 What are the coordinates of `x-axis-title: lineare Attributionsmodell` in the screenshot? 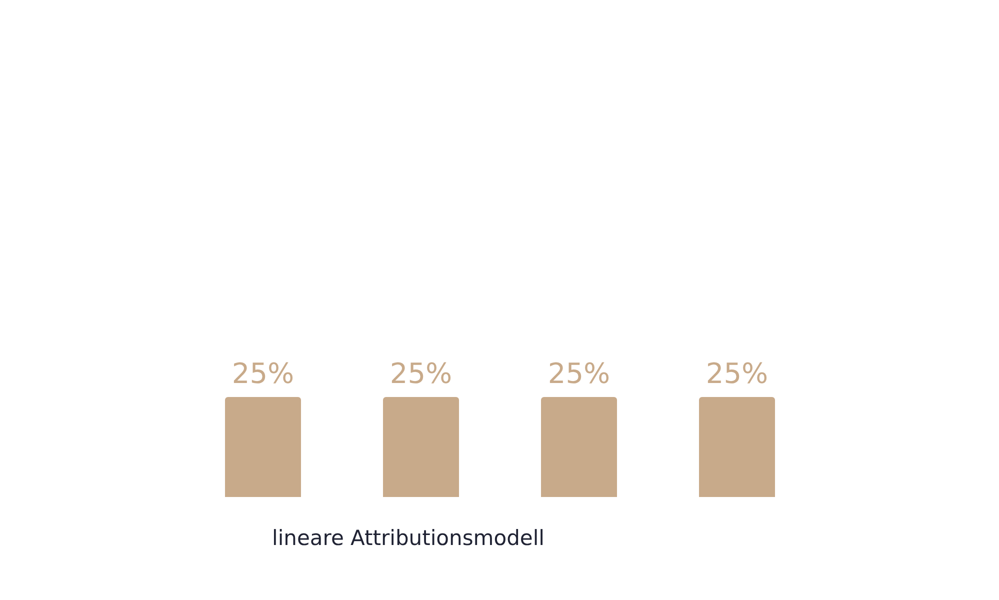 It's located at (408, 538).